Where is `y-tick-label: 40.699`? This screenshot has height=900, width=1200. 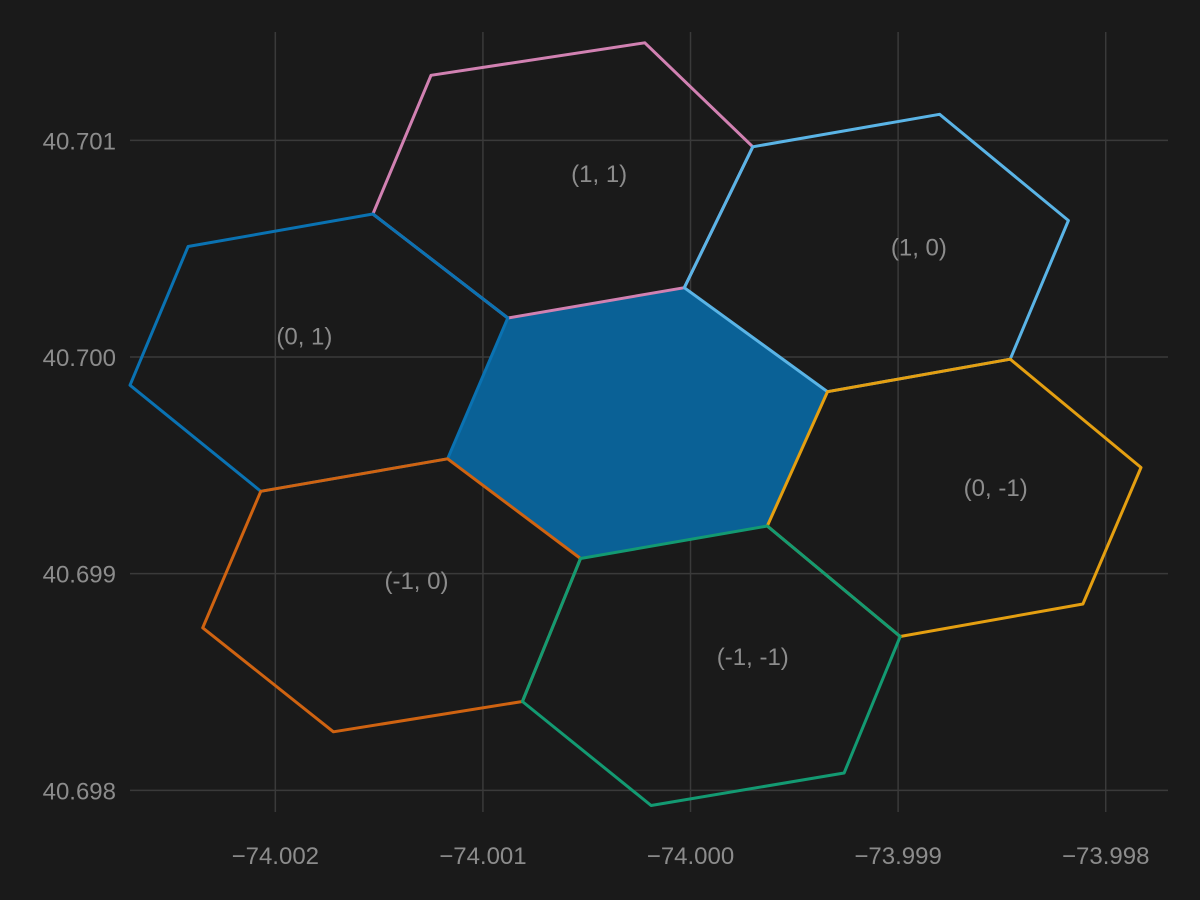
y-tick-label: 40.699 is located at coordinates (79, 575).